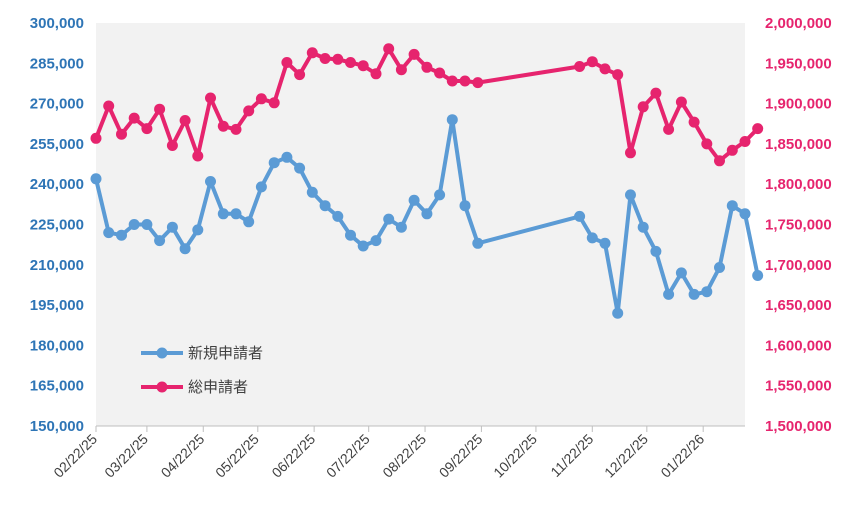 The image size is (851, 520). Describe the element at coordinates (348, 456) in the screenshot. I see `x-axis-tick-label: 07/22/25` at that location.